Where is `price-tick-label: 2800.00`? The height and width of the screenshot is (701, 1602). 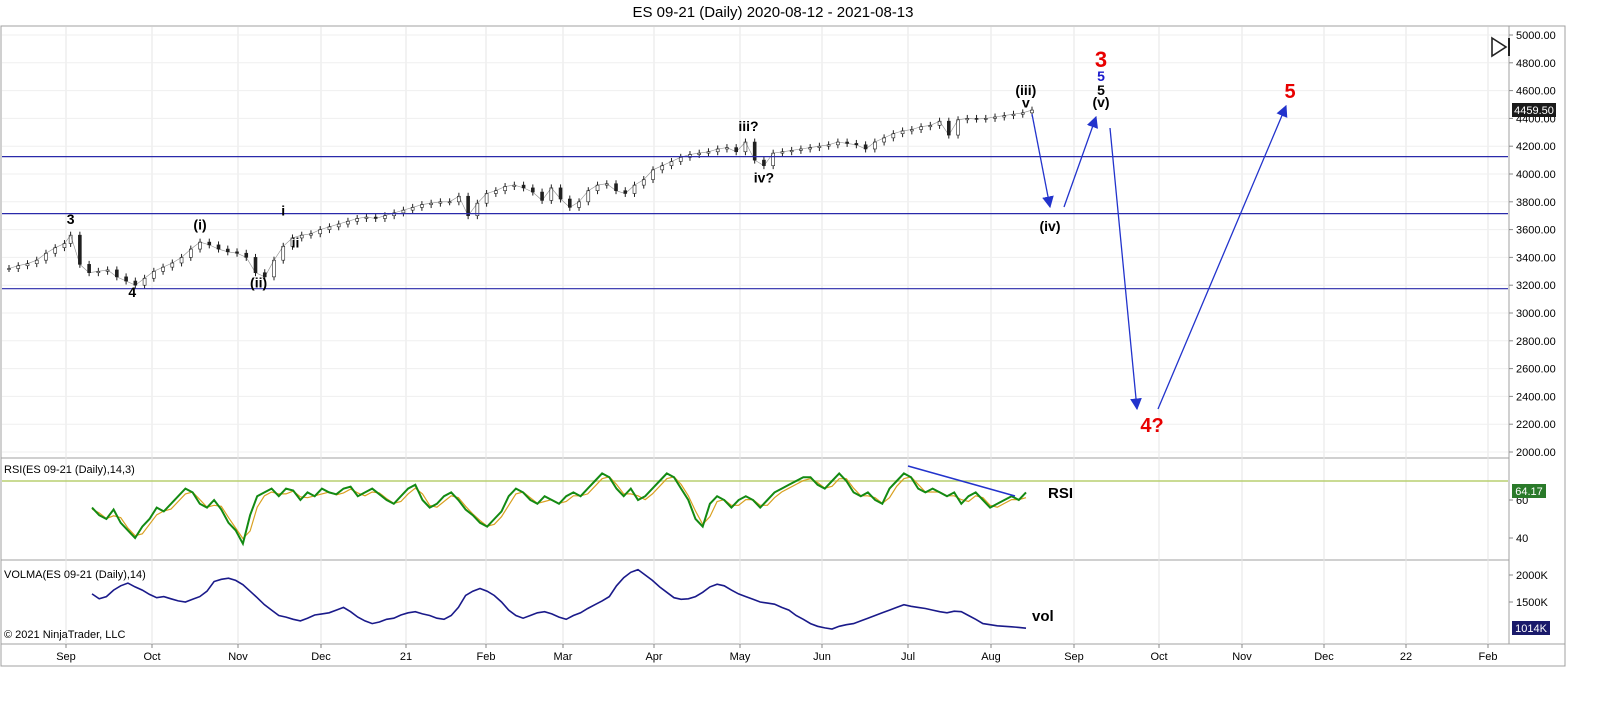
price-tick-label: 2800.00 is located at coordinates (1536, 342).